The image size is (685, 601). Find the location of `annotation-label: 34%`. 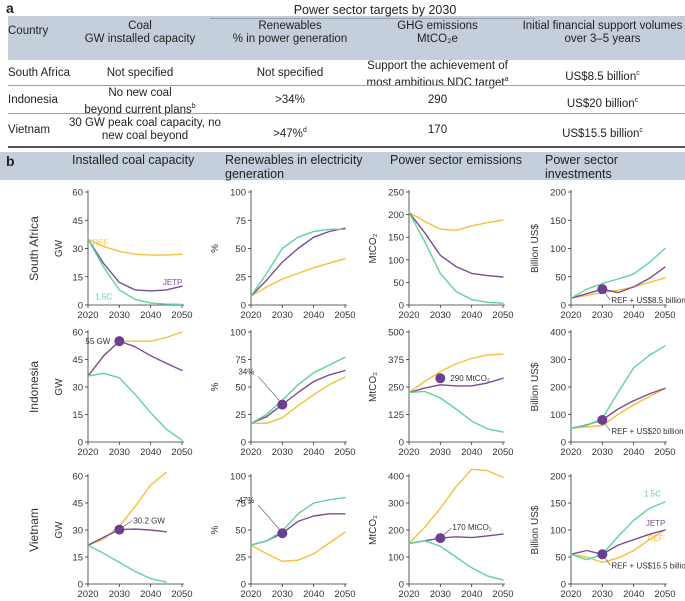

annotation-label: 34% is located at coordinates (246, 372).